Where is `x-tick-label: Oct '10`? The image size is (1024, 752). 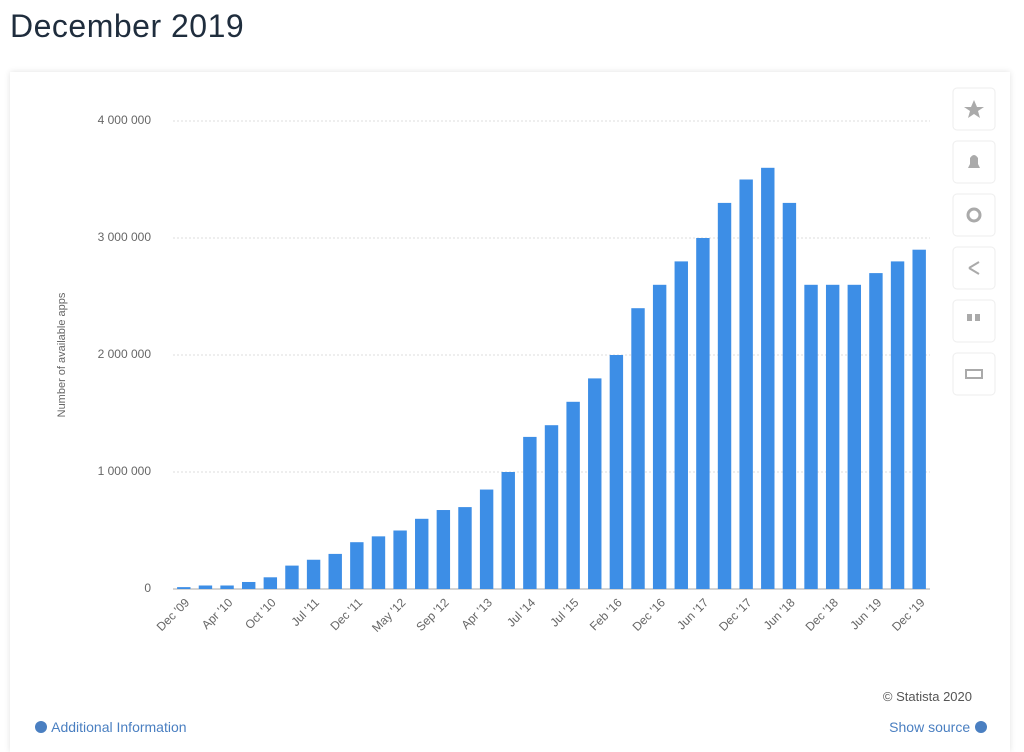 x-tick-label: Oct '10 is located at coordinates (260, 613).